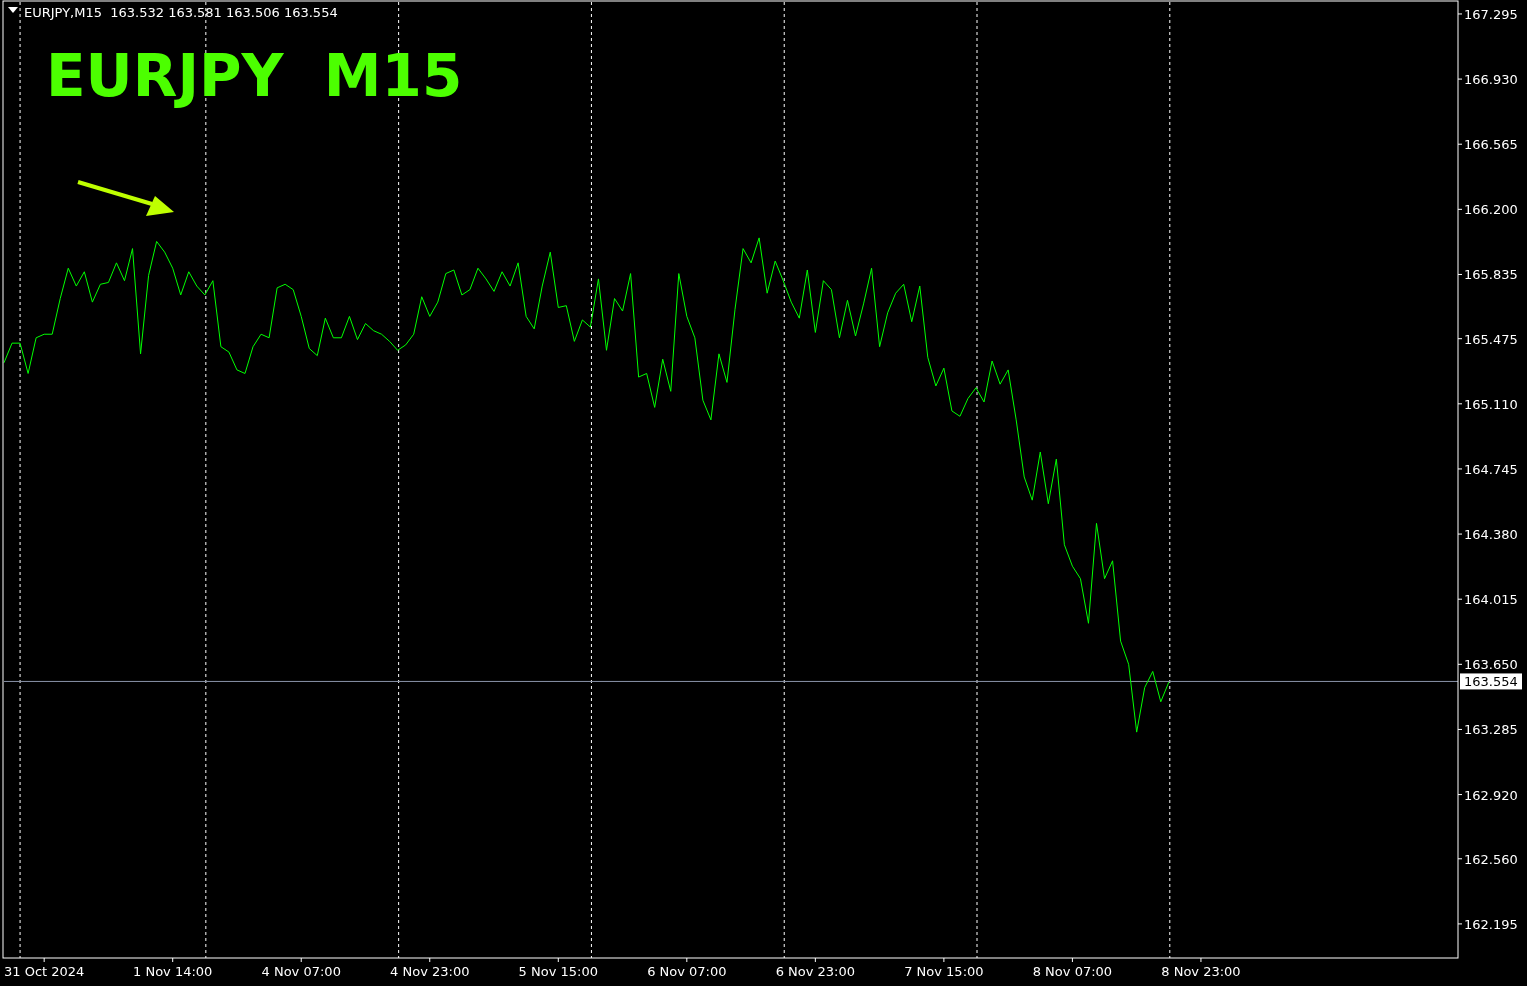  I want to click on x-tick-label: 4 Nov 23:00, so click(430, 971).